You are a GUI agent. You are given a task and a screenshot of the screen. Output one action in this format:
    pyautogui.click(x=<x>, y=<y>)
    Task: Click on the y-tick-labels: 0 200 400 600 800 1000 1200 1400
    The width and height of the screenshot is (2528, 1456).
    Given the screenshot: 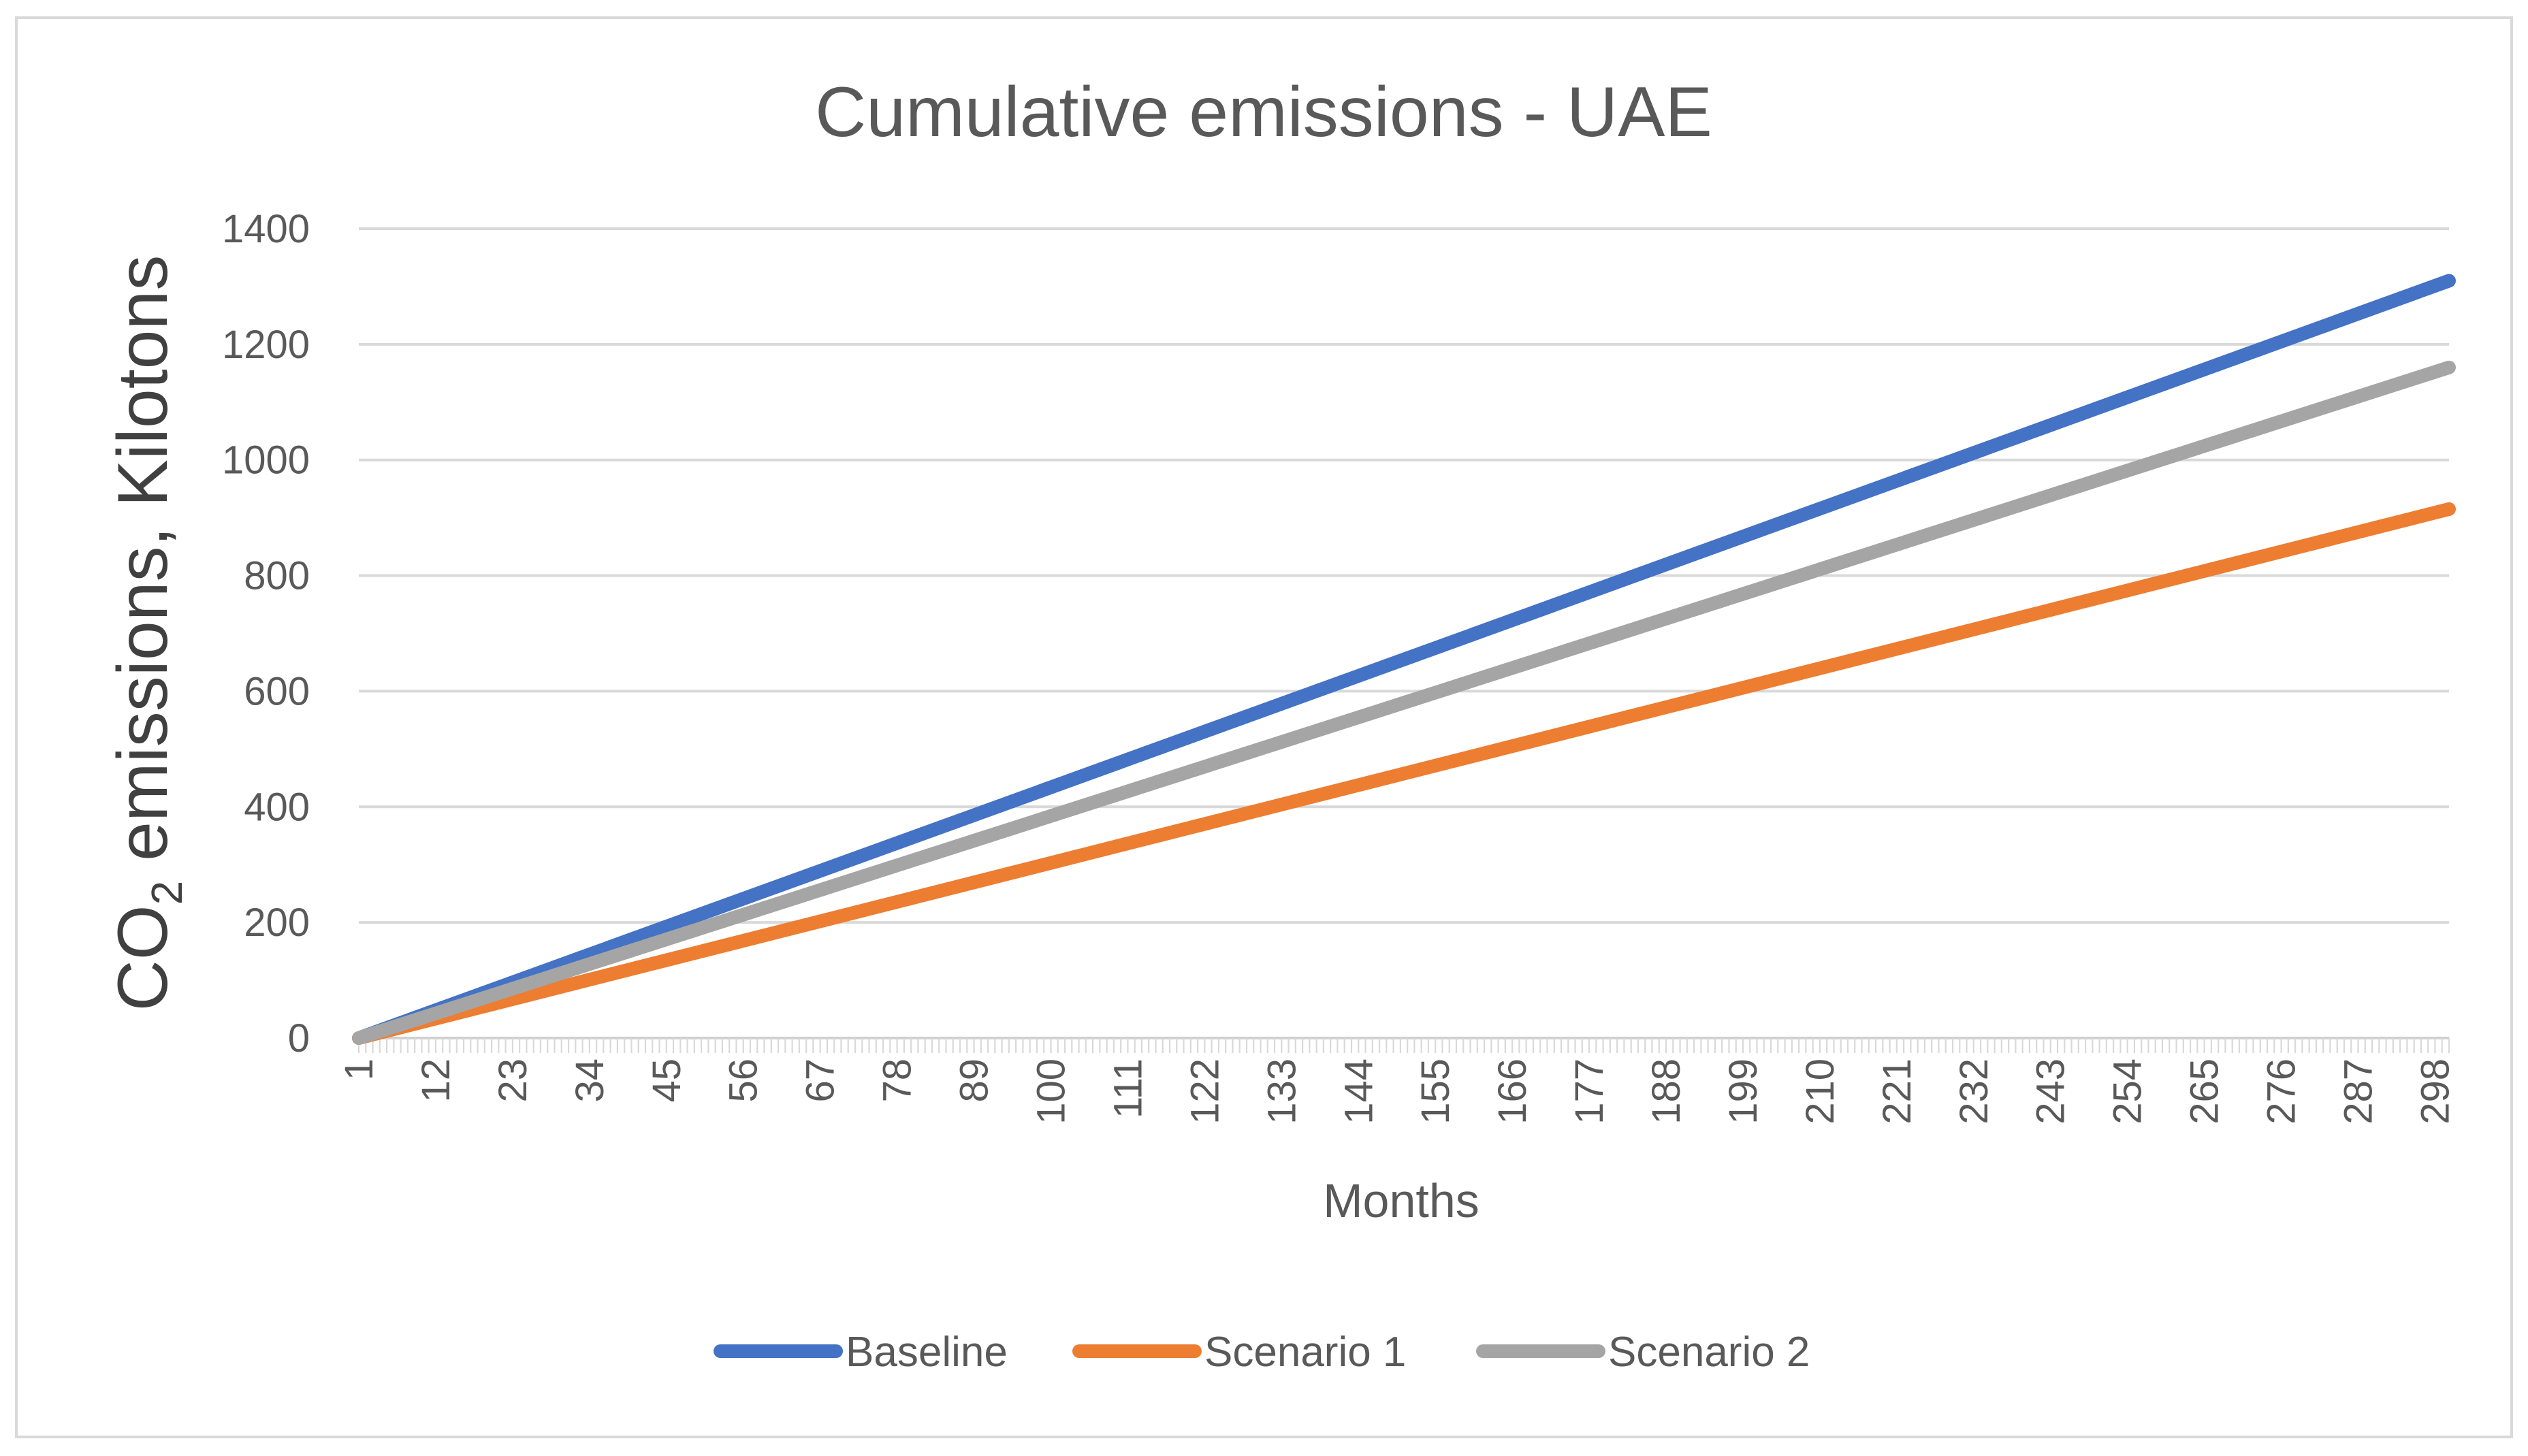 What is the action you would take?
    pyautogui.click(x=266, y=634)
    